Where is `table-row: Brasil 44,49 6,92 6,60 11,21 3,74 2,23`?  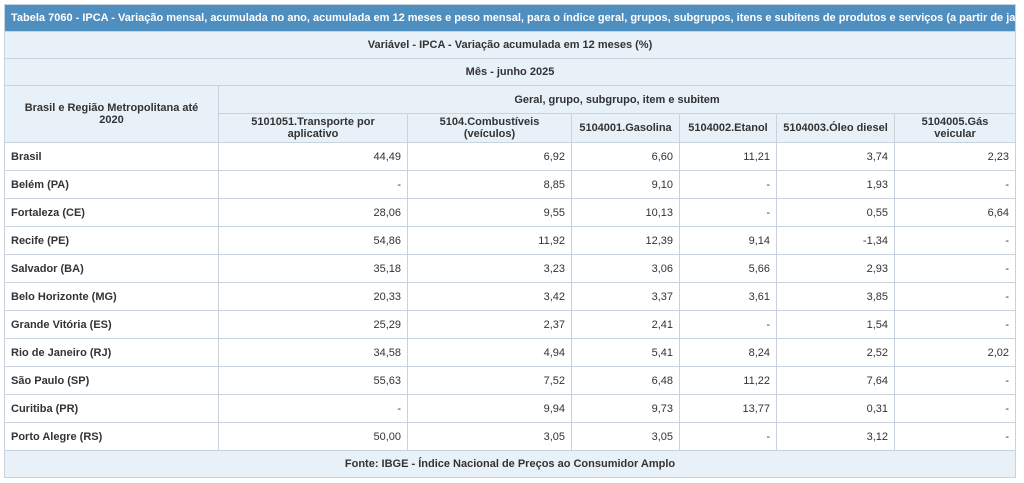 table-row: Brasil 44,49 6,92 6,60 11,21 3,74 2,23 is located at coordinates (510, 156).